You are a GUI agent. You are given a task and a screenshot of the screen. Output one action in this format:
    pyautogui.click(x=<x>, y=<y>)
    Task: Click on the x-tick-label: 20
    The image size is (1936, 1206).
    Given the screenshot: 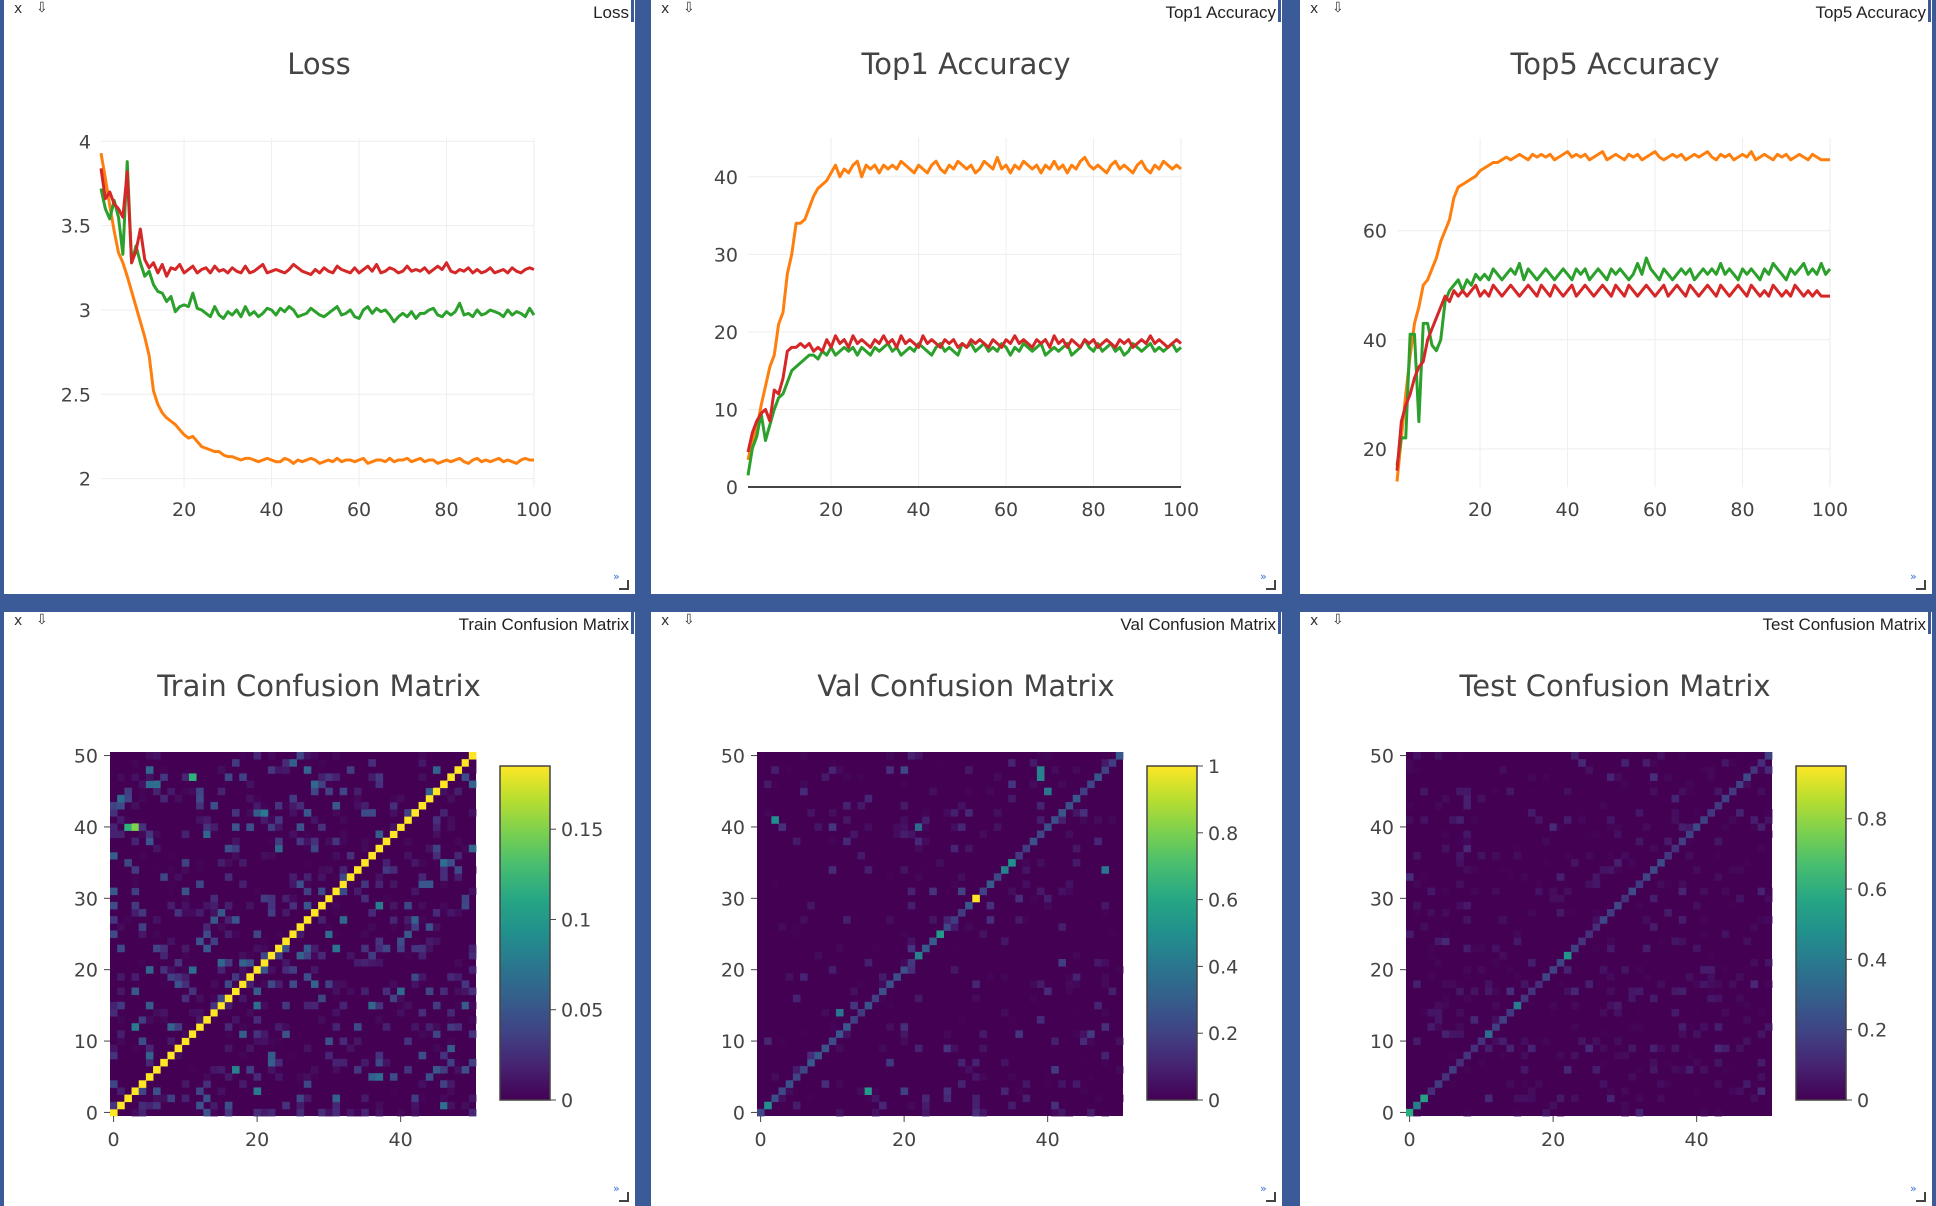 What is the action you would take?
    pyautogui.click(x=1480, y=510)
    